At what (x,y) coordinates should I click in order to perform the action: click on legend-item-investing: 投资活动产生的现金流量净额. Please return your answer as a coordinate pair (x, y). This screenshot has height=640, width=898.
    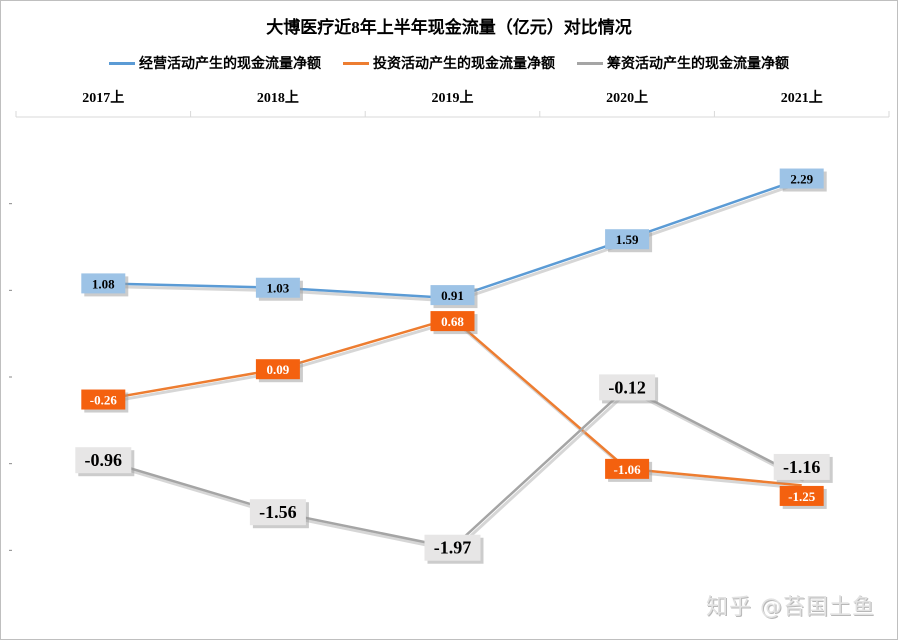
    Looking at the image, I should click on (449, 63).